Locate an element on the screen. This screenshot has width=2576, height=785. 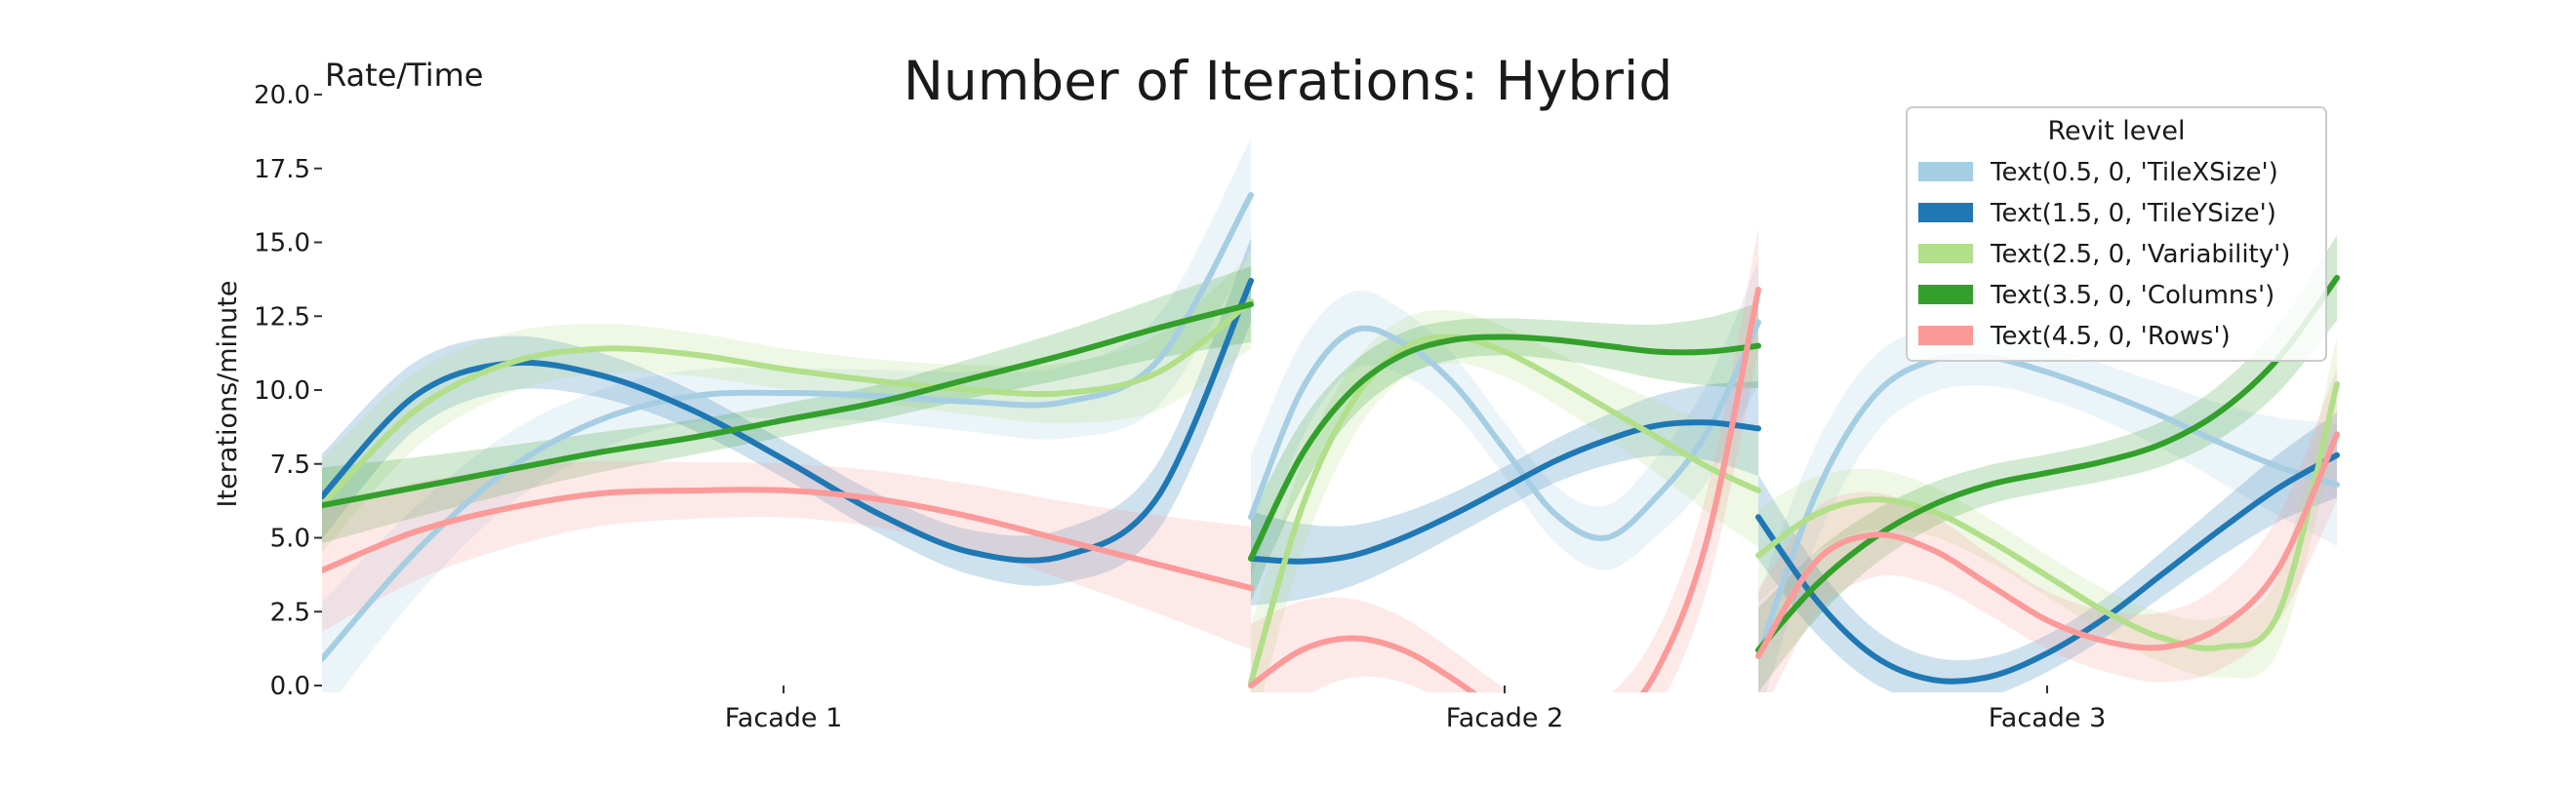
corner-label: Rate/Time is located at coordinates (404, 75).